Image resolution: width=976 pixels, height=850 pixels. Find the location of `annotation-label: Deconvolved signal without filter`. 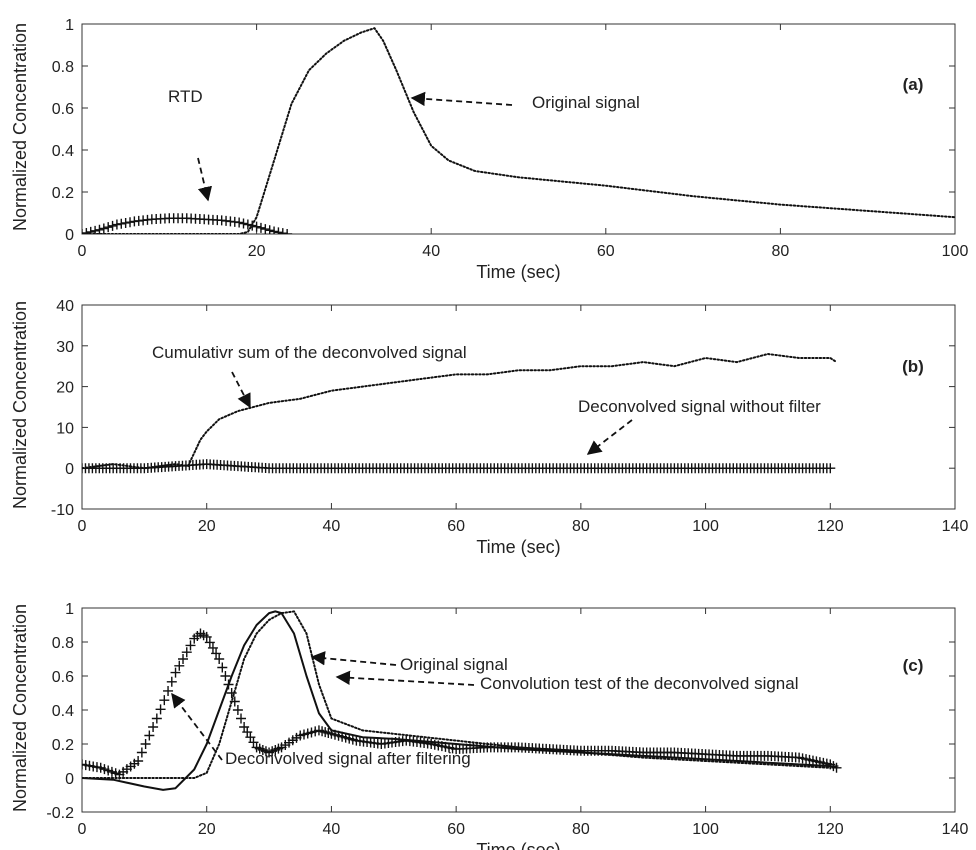

annotation-label: Deconvolved signal without filter is located at coordinates (699, 406).